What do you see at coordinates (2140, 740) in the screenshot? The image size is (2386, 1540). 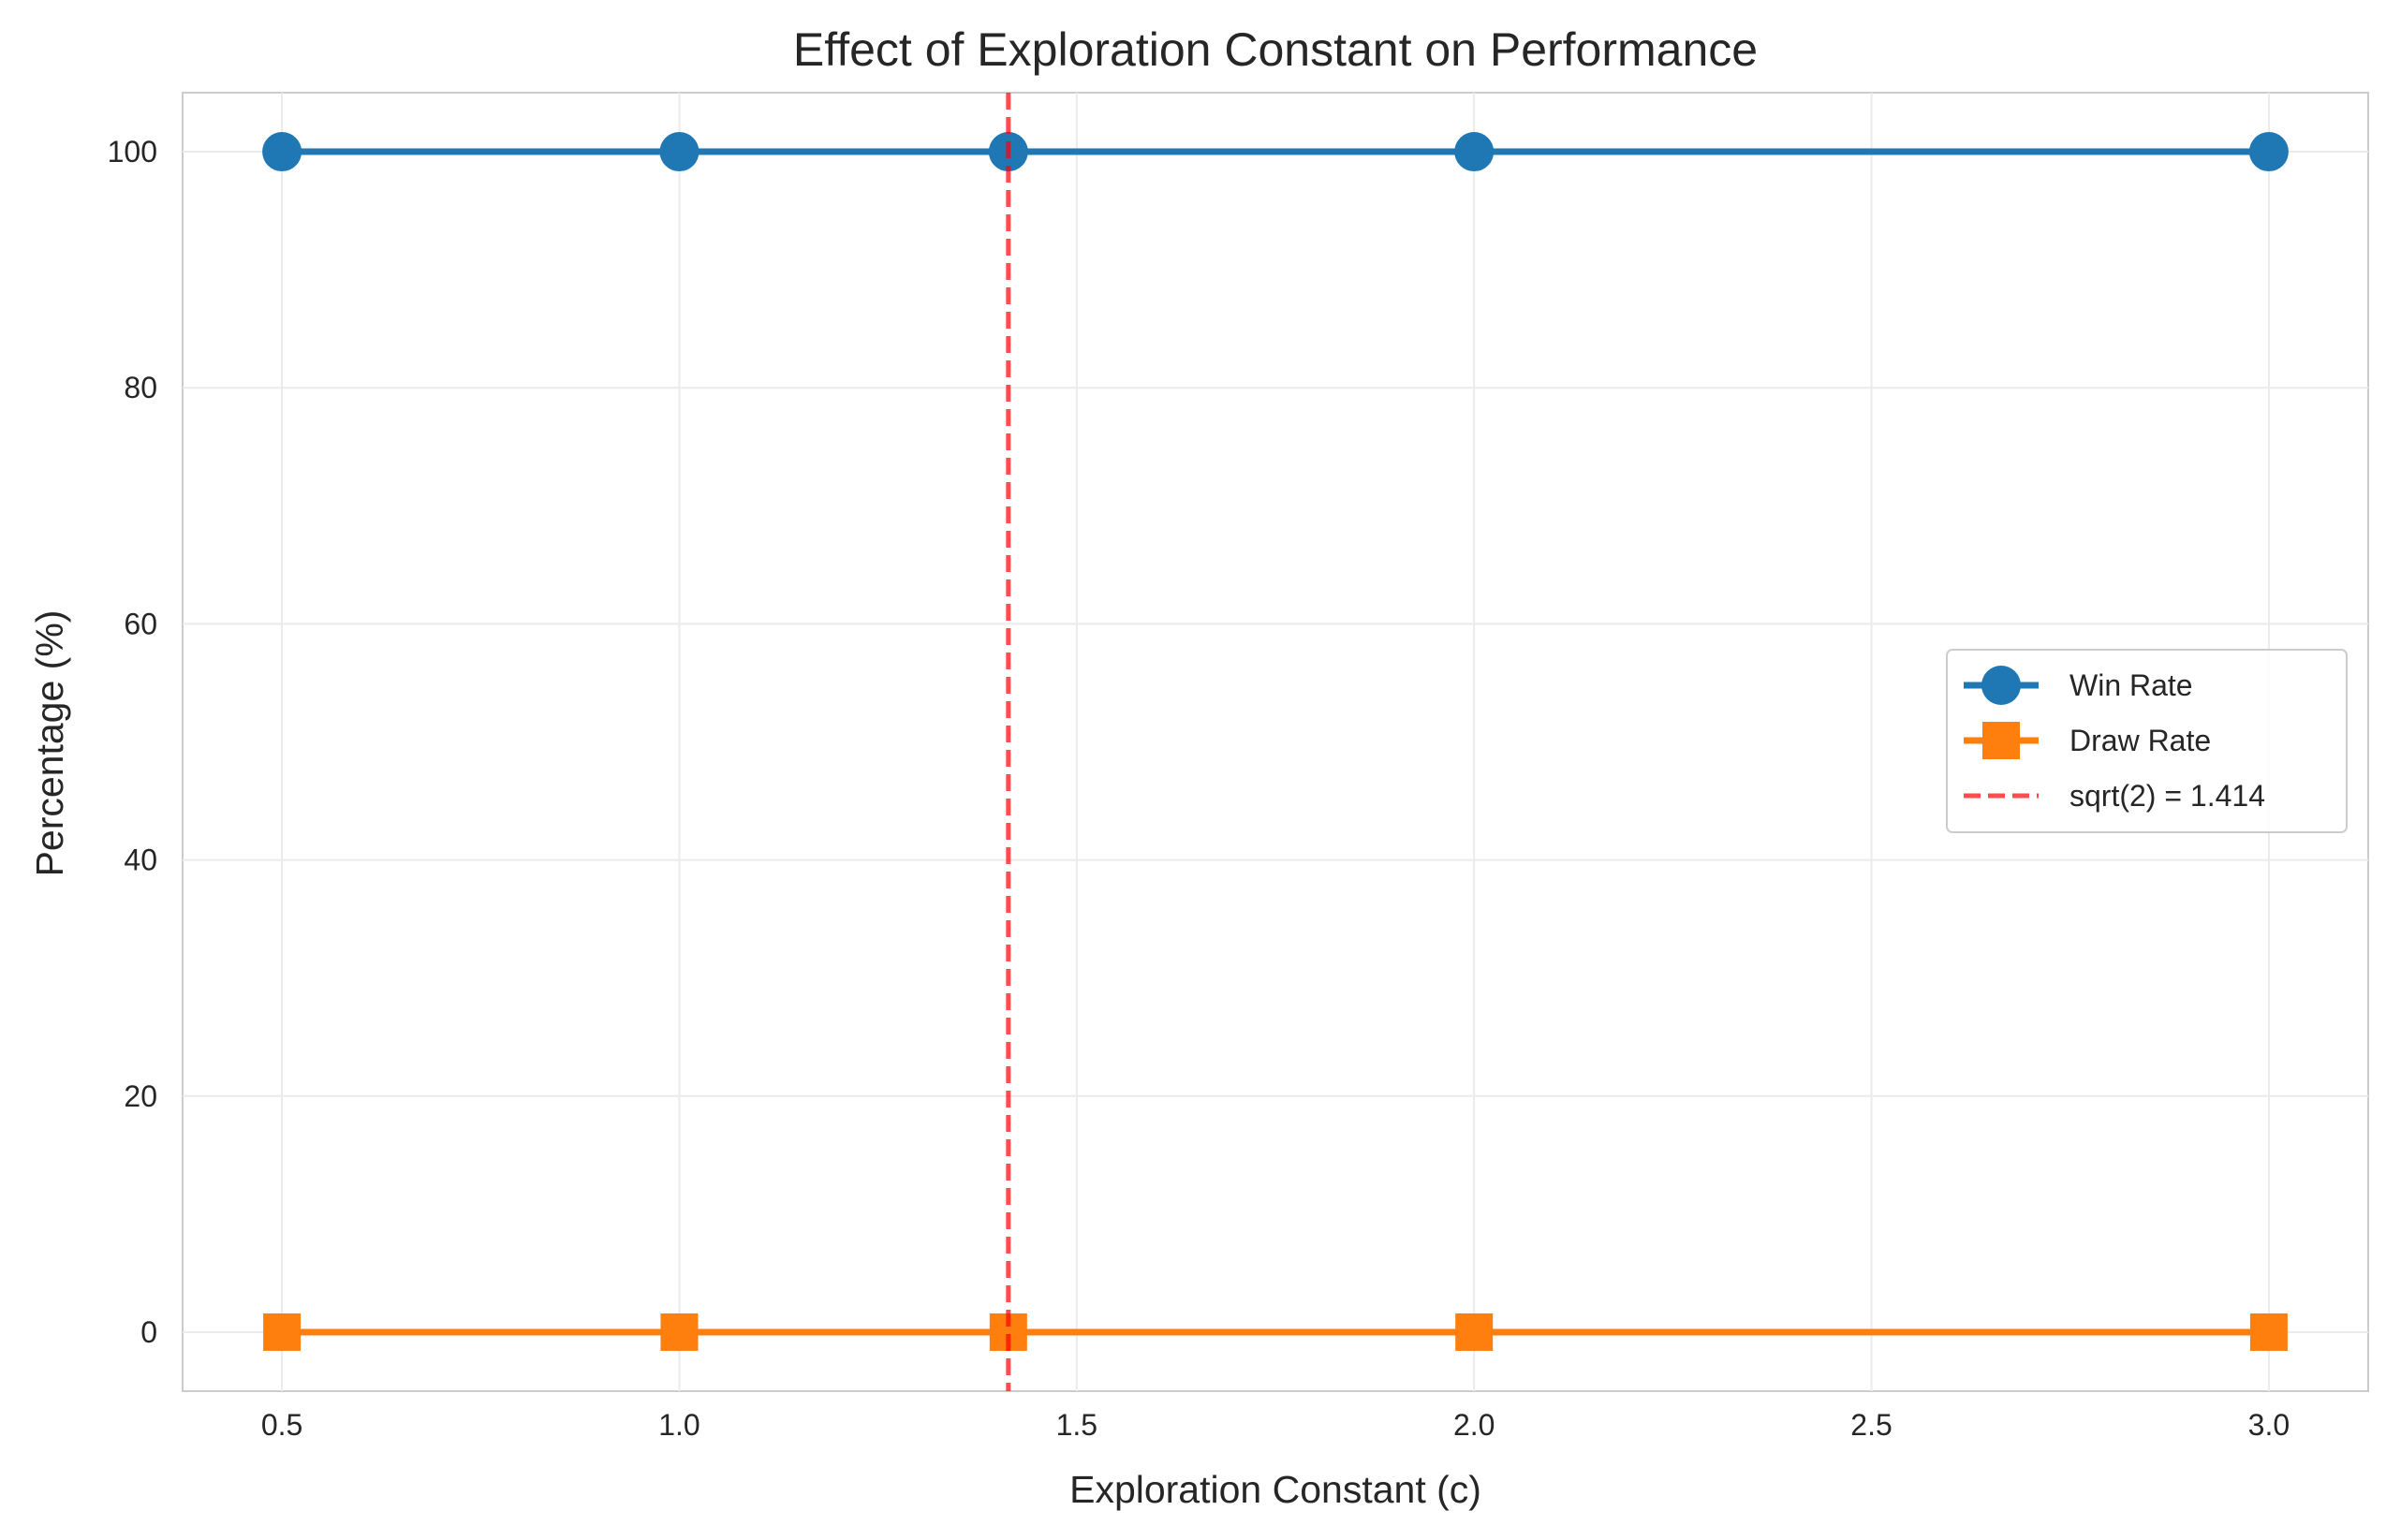 I see `legend-entry-draw-rate-label: Draw Rate` at bounding box center [2140, 740].